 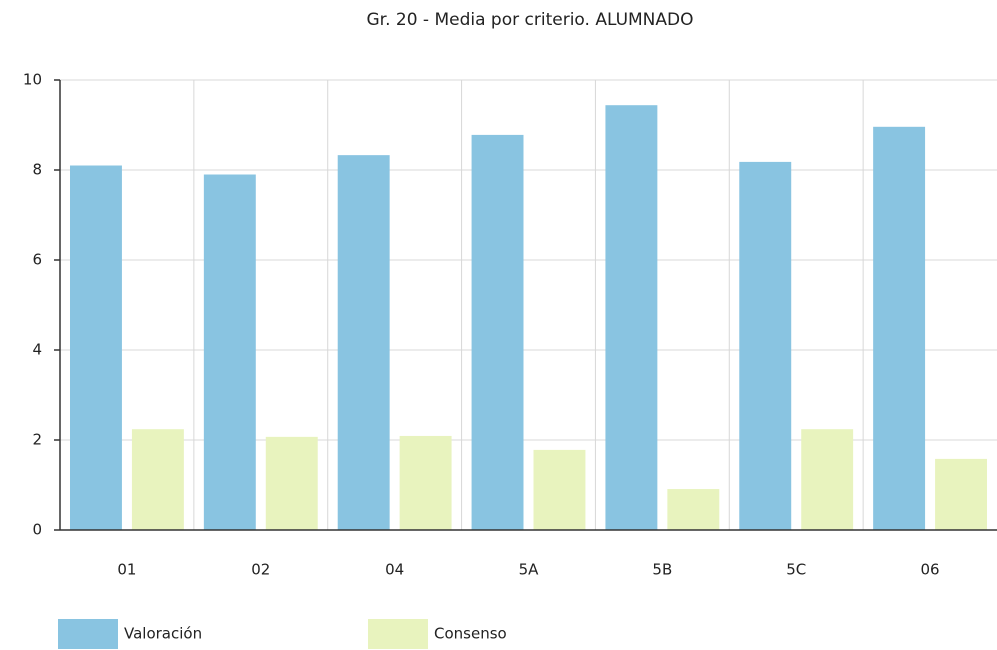 I want to click on y-tick-label: 4, so click(x=37, y=350).